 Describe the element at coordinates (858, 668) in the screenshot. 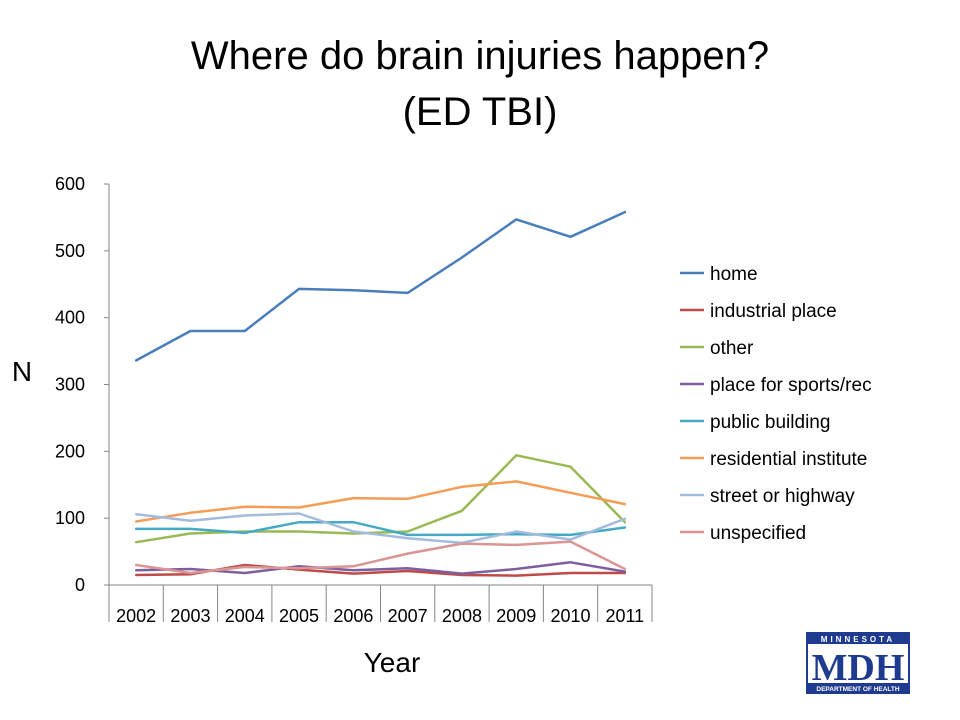

I see `logo-main-text: MDH` at that location.